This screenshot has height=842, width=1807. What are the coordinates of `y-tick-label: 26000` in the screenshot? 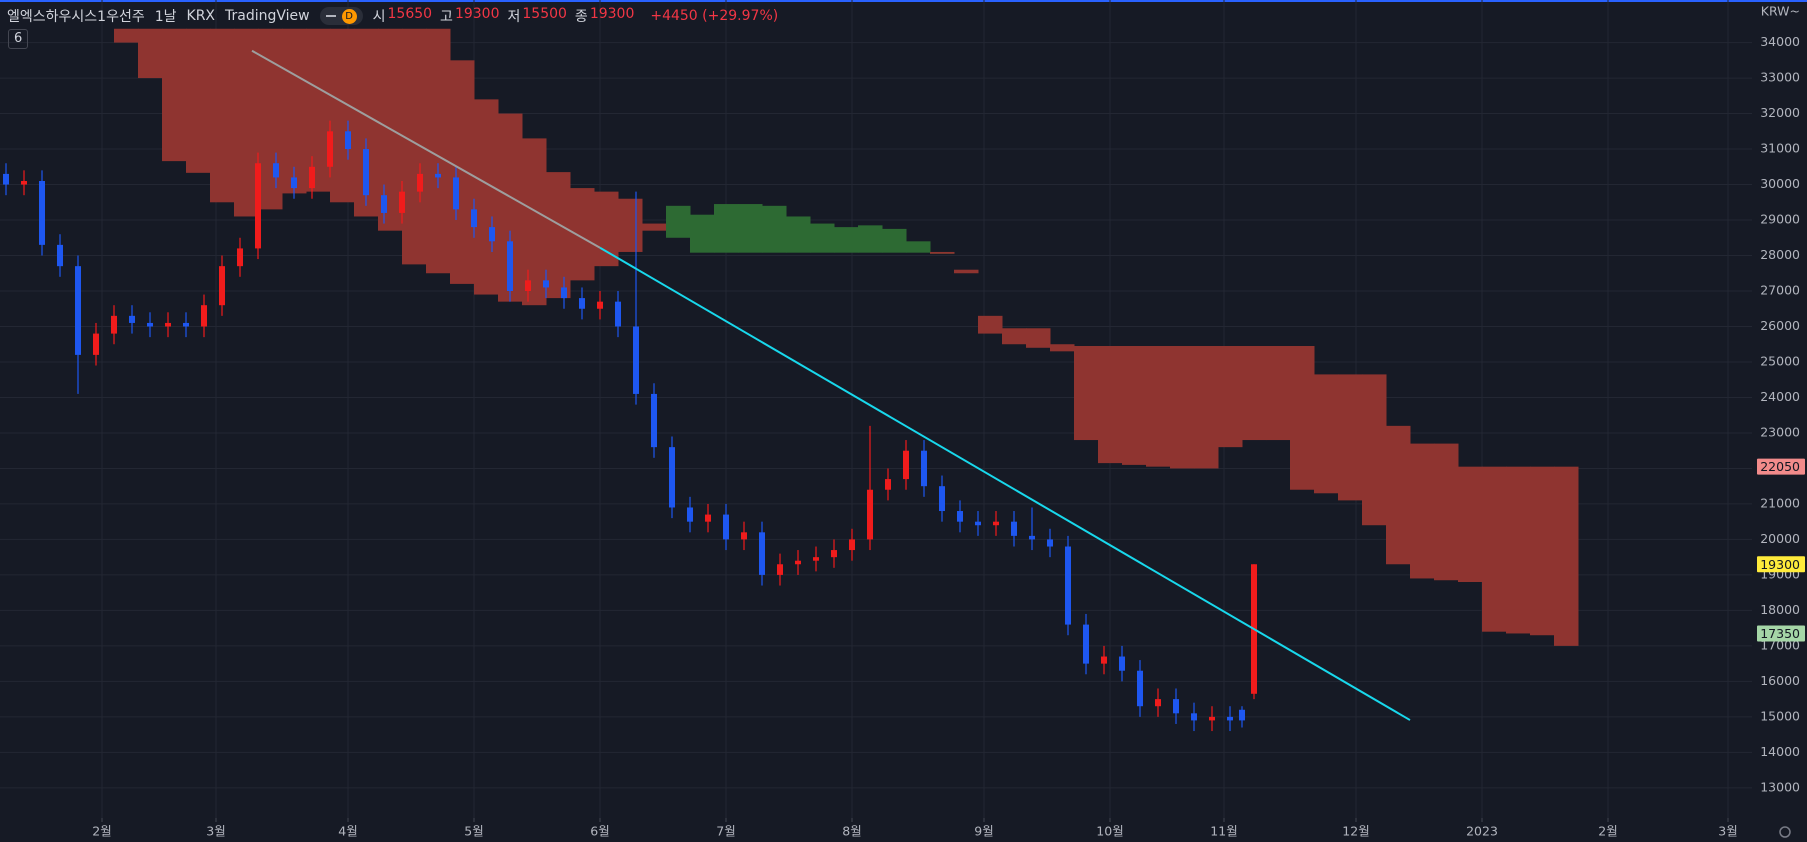 It's located at (1780, 325).